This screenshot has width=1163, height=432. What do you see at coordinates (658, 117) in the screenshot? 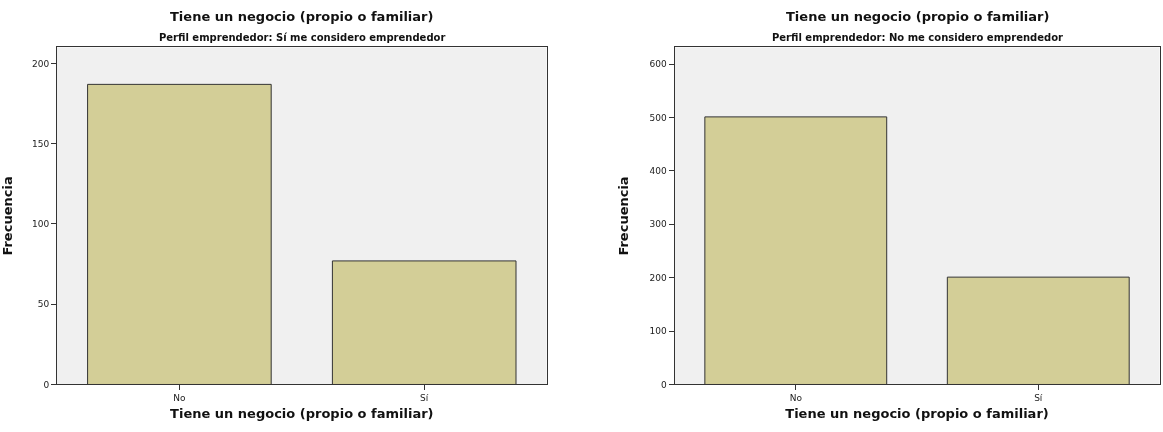
I see `y-tick-label: 500` at bounding box center [658, 117].